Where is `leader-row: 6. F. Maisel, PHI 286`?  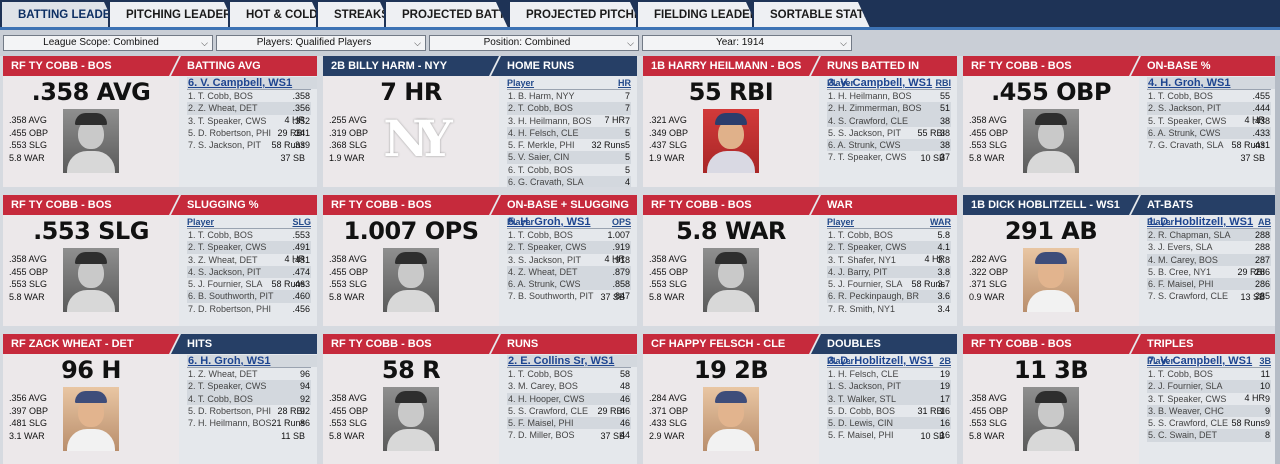 leader-row: 6. F. Maisel, PHI 286 is located at coordinates (1209, 284).